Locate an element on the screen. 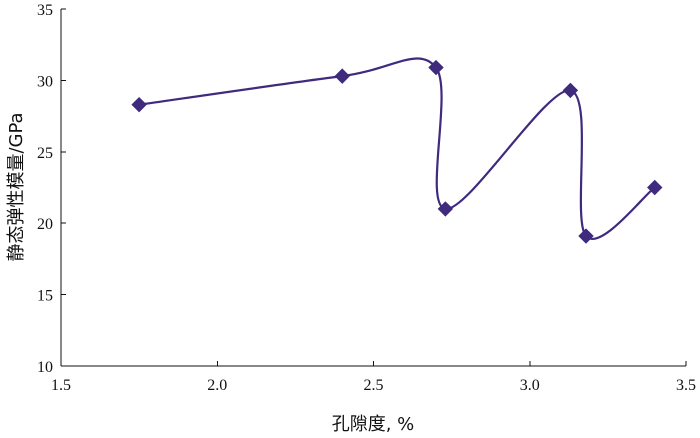 This screenshot has width=700, height=438. y-tick-label: 20 is located at coordinates (45, 224).